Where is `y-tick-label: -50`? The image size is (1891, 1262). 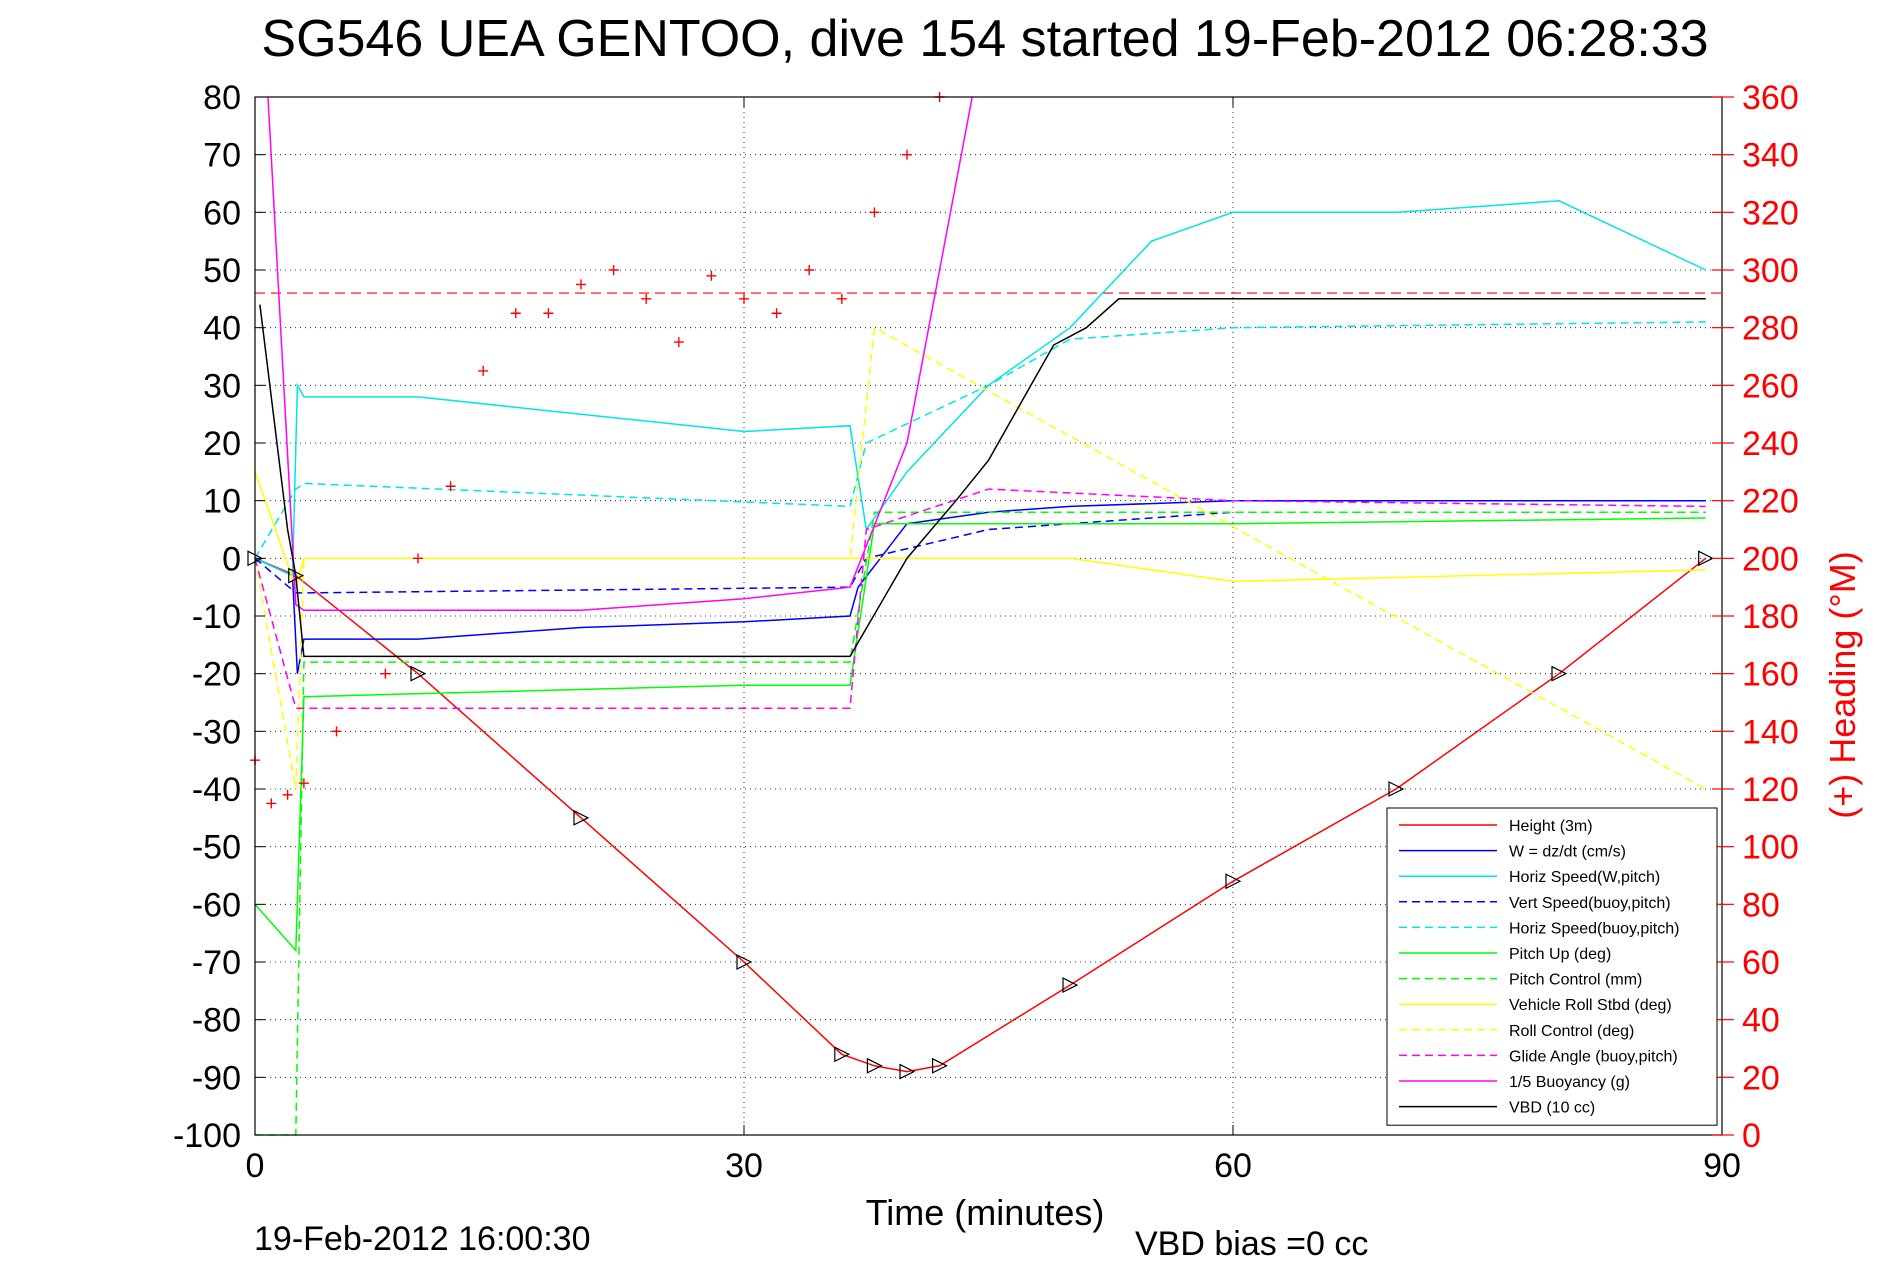 y-tick-label: -50 is located at coordinates (216, 848).